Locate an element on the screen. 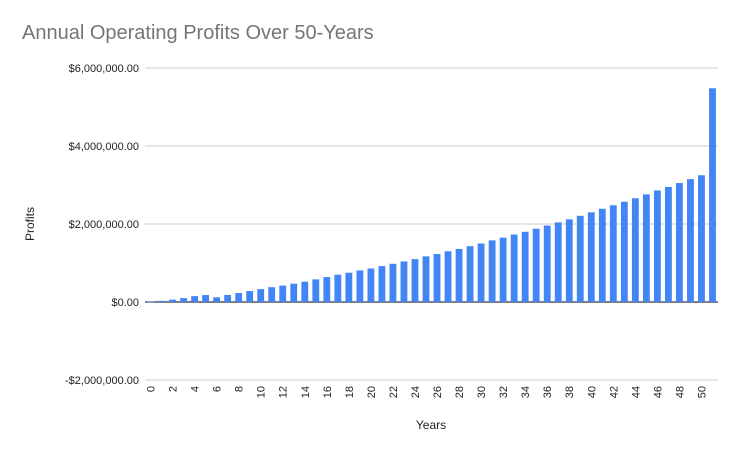 This screenshot has height=455, width=741. x-tick-label: 20 is located at coordinates (372, 392).